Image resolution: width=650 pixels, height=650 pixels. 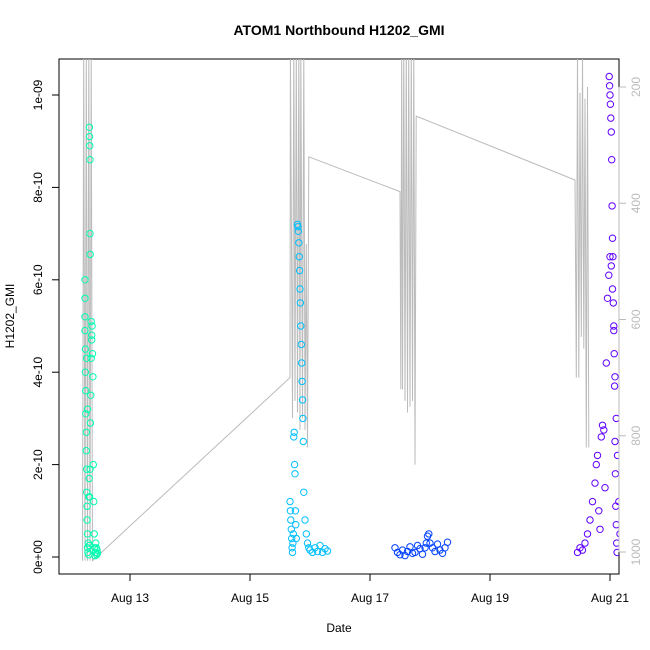 What do you see at coordinates (45, 326) in the screenshot?
I see `y-axis: 0e+00 2e-10 4e-10 6e-10 8e-10 1e-09` at bounding box center [45, 326].